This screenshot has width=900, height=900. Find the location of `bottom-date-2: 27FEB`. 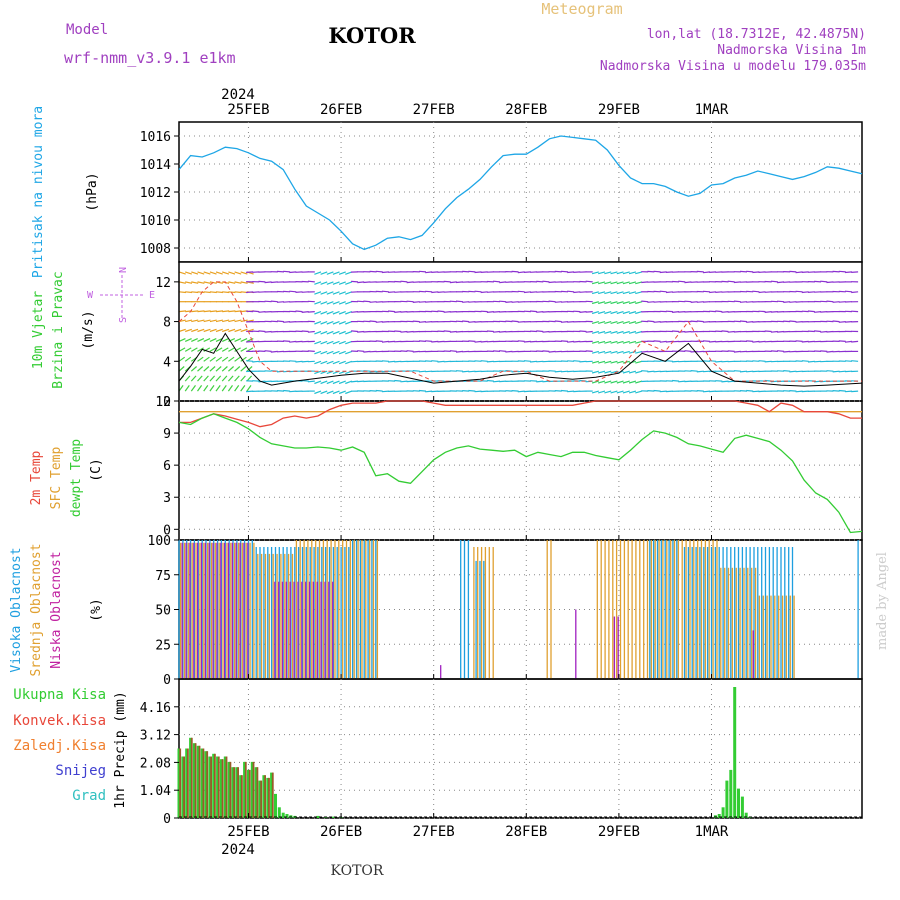

bottom-date-2: 27FEB is located at coordinates (434, 832).